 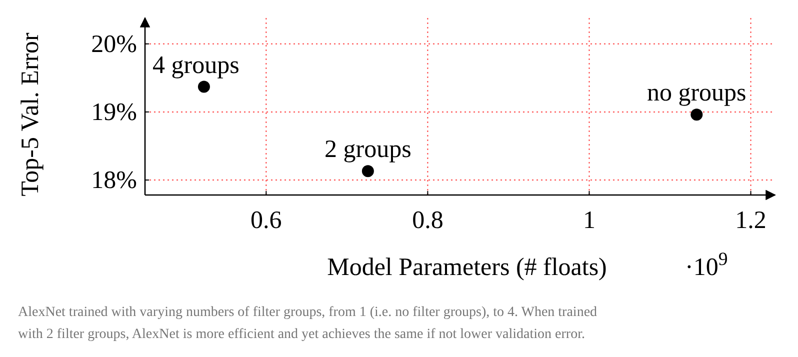 What do you see at coordinates (308, 323) in the screenshot?
I see `text: AlexNet trained with varying numbers of filter groups, from 1 (i.e. no filter groups), to 4. When trained with 2 filter groups, AlexNet is more efficient and yet achieves the same if not lower validation error.` at bounding box center [308, 323].